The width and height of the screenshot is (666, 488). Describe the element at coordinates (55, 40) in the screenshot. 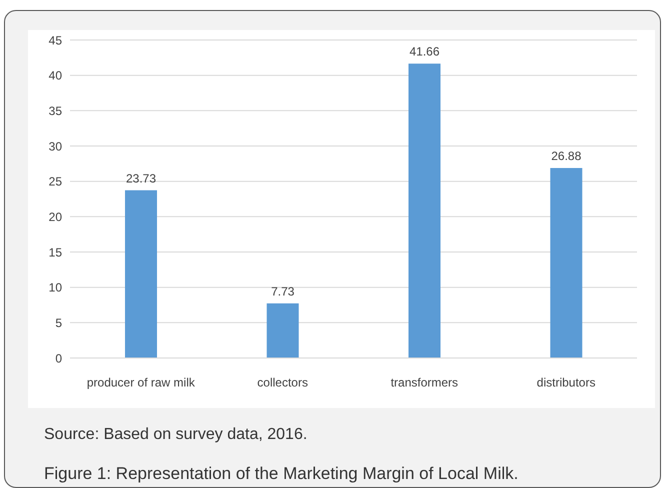

I see `y-tick-label: 45` at that location.